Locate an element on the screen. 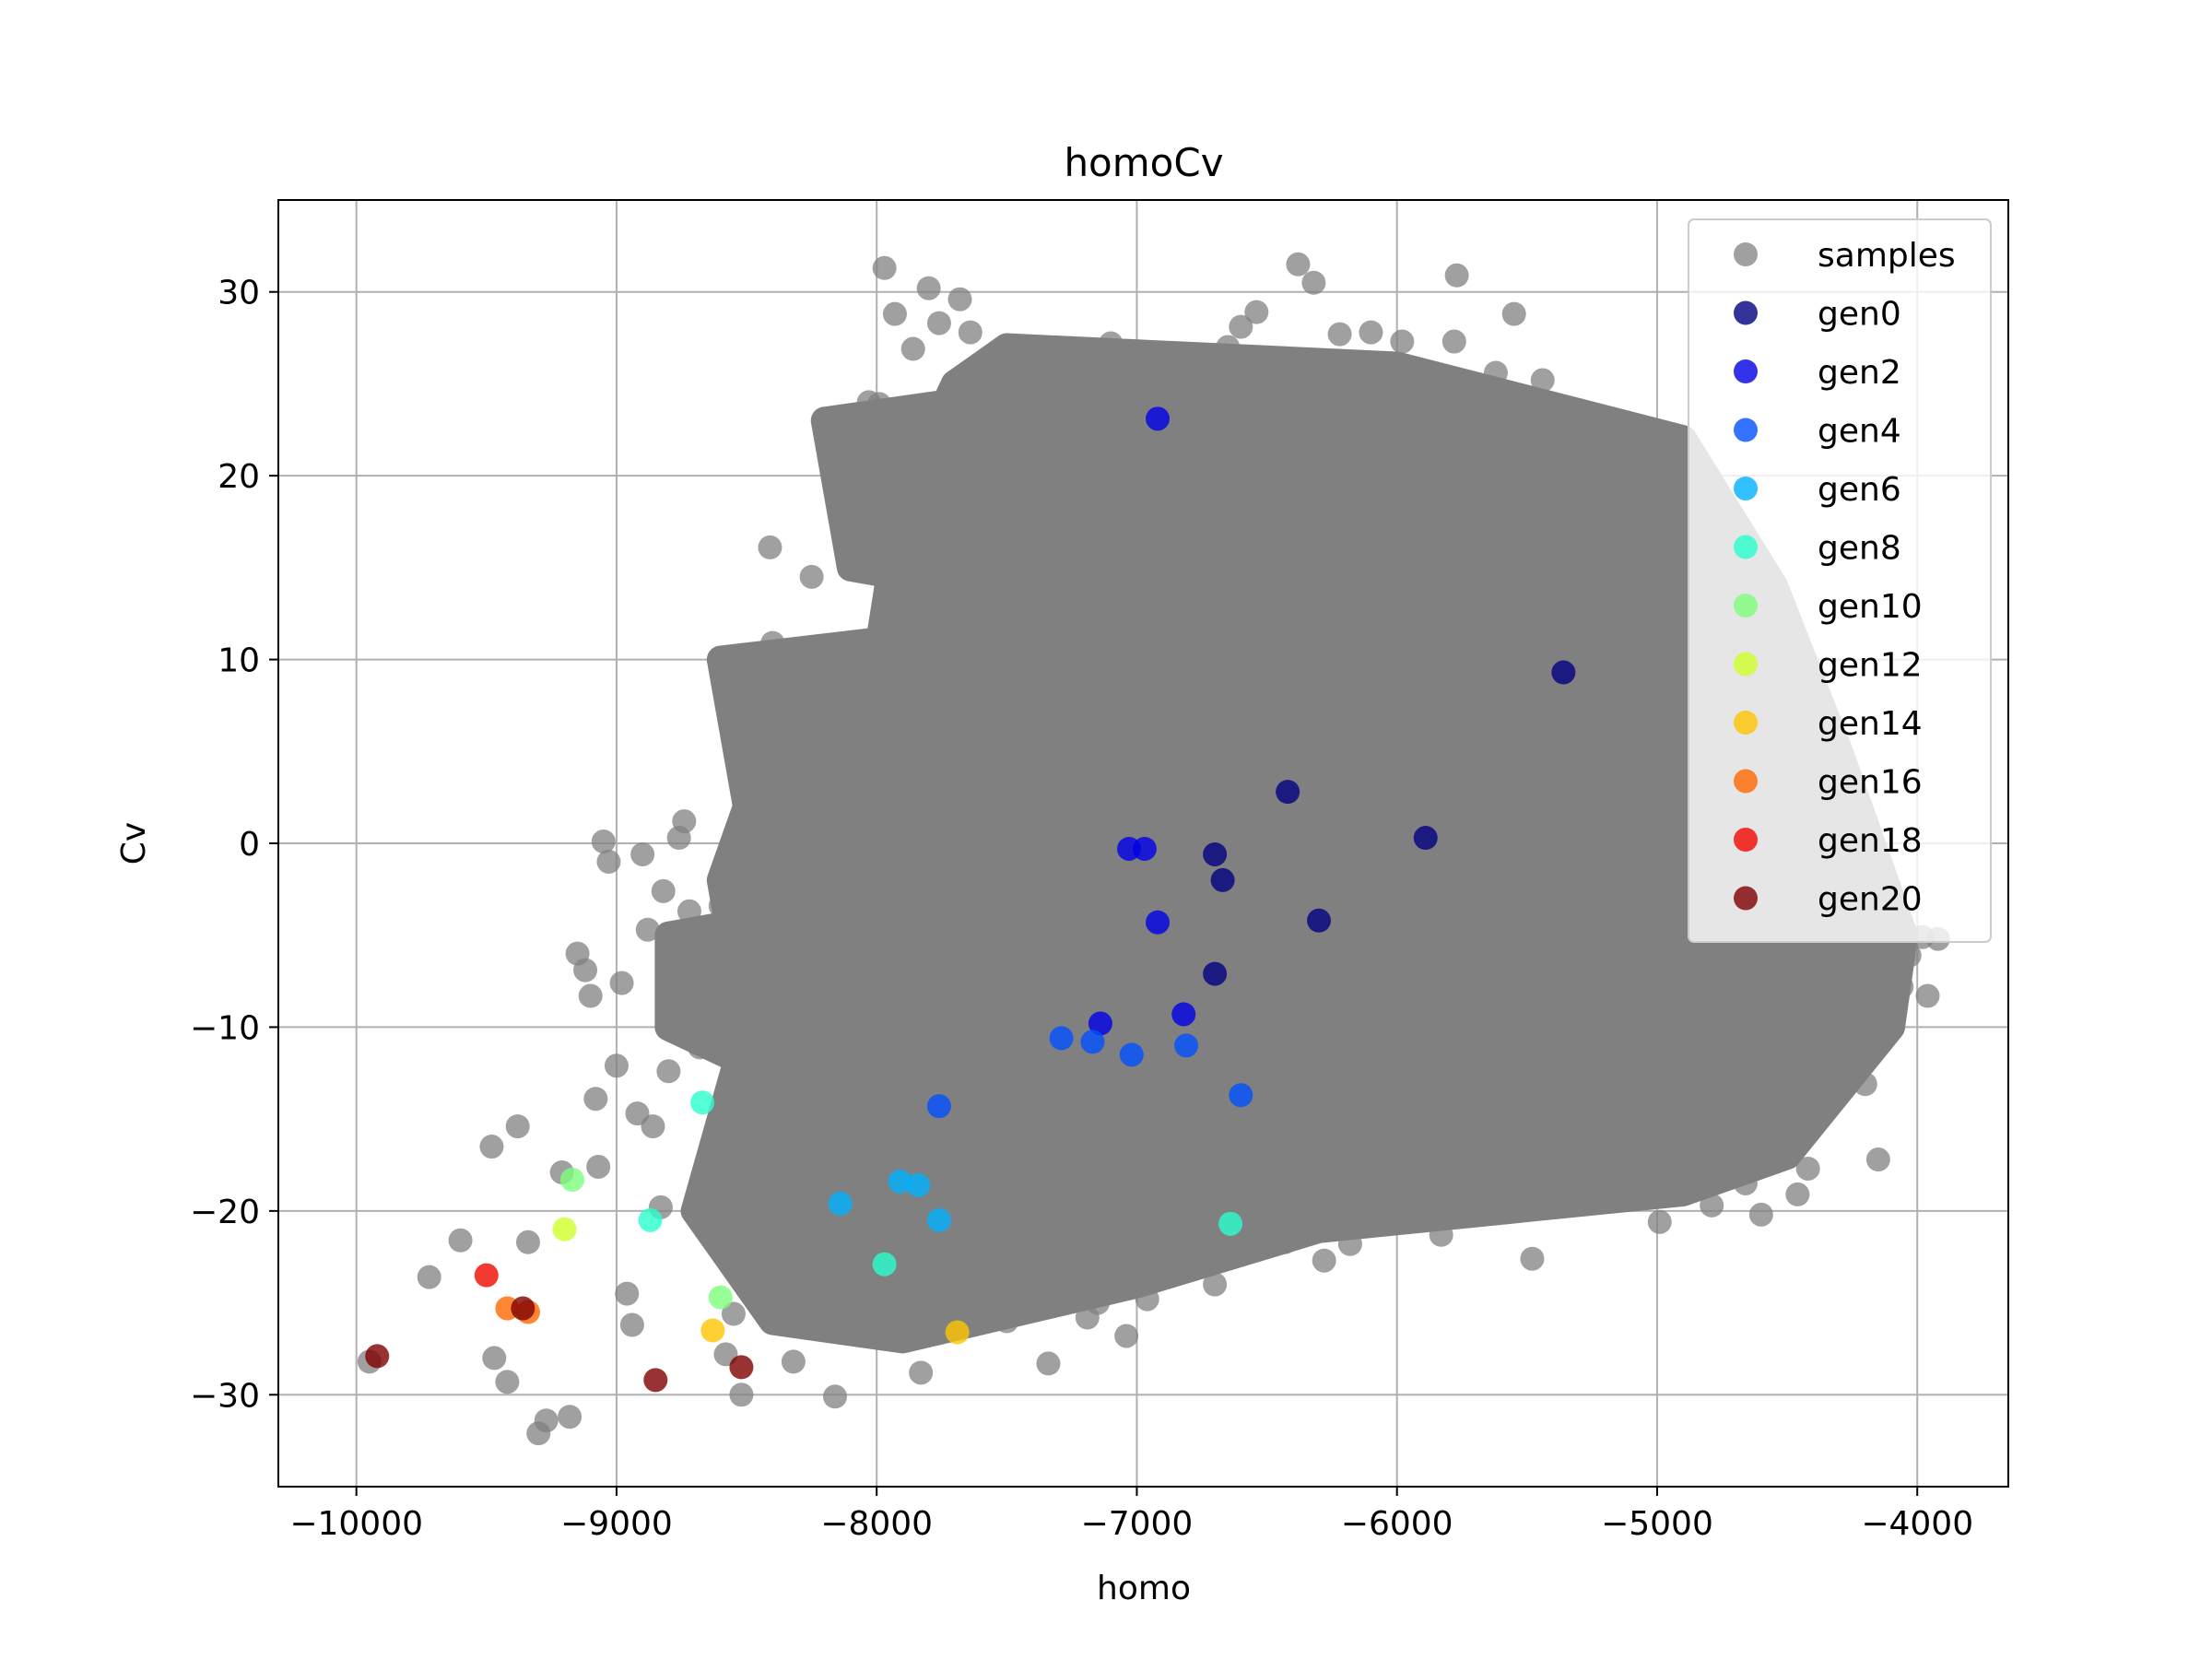 This screenshot has width=2212, height=1659. gen10-point is located at coordinates (571, 1179).